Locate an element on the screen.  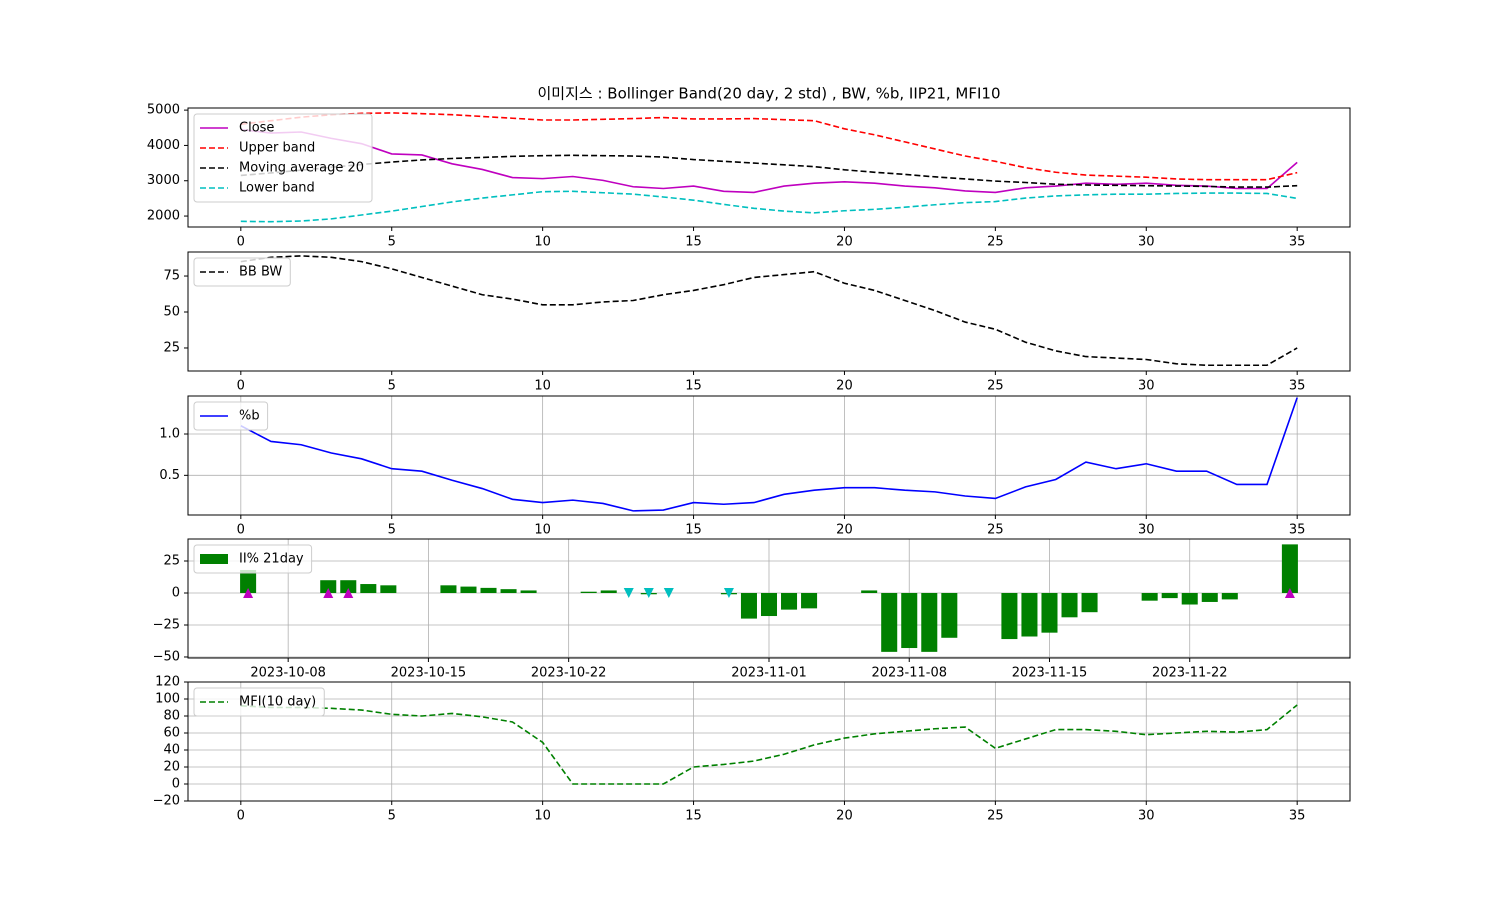
y-tick-label: 80 is located at coordinates (171, 716).